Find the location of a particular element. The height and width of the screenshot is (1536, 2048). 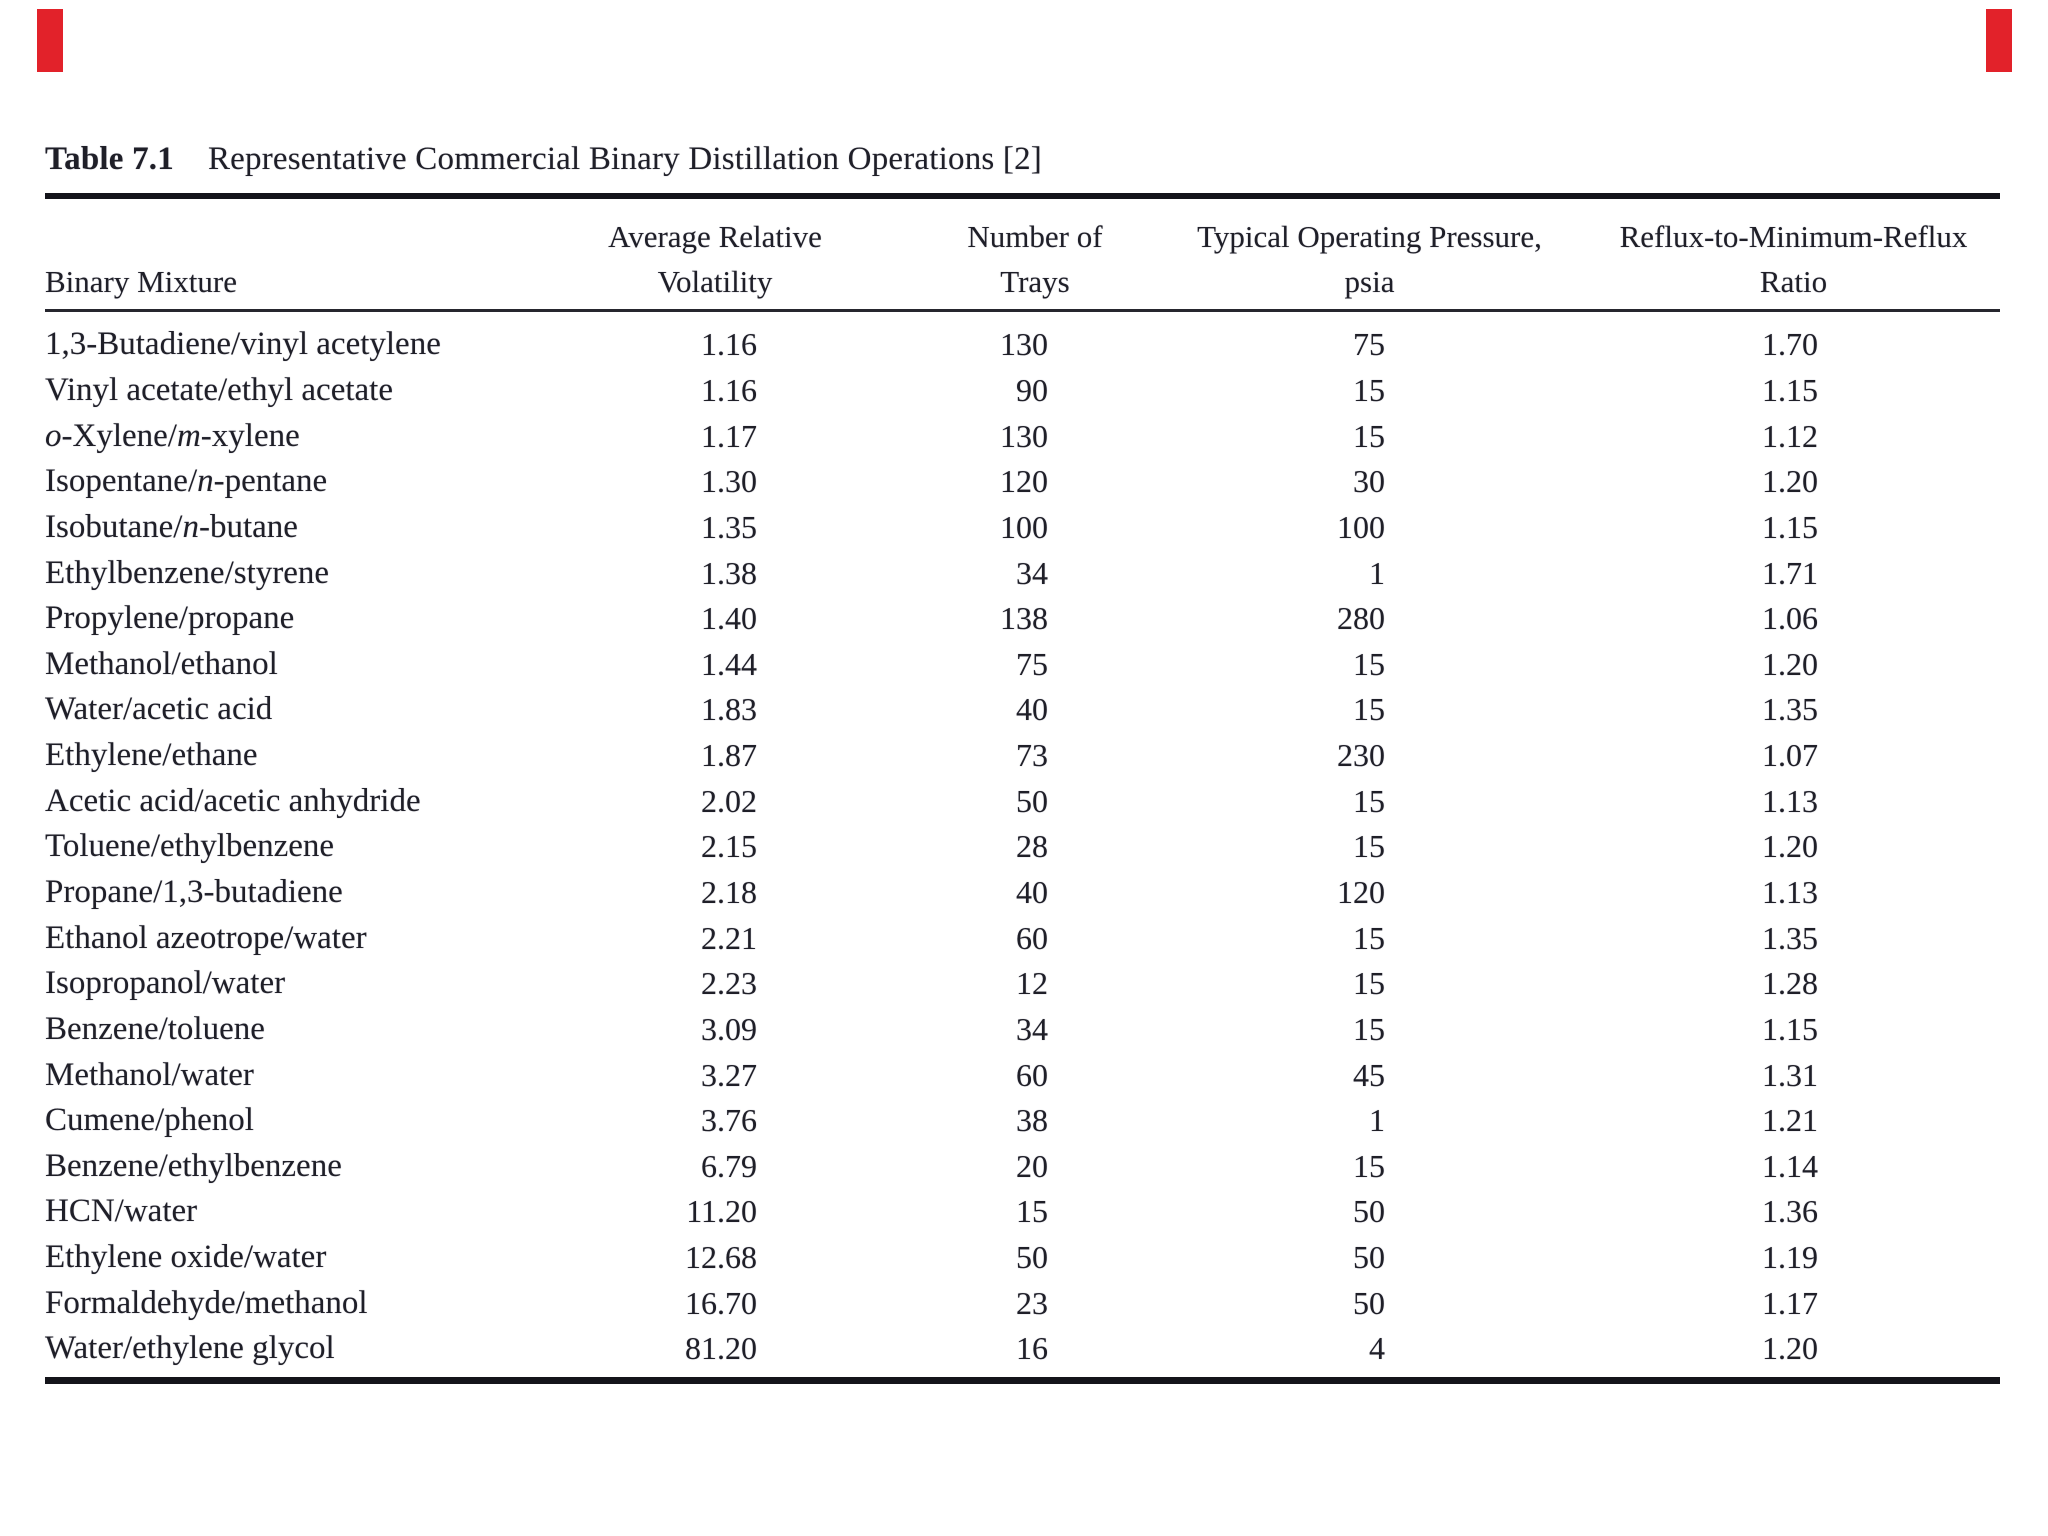

header-number-of-trays: Number of Trays is located at coordinates (1035, 259).